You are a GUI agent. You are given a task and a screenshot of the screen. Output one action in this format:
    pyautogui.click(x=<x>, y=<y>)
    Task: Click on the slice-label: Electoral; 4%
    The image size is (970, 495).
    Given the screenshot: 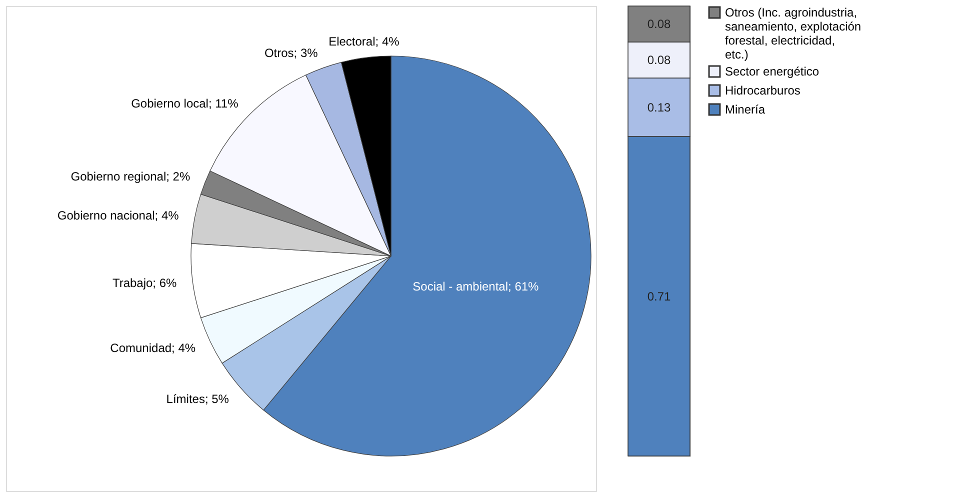 What is the action you would take?
    pyautogui.click(x=364, y=41)
    